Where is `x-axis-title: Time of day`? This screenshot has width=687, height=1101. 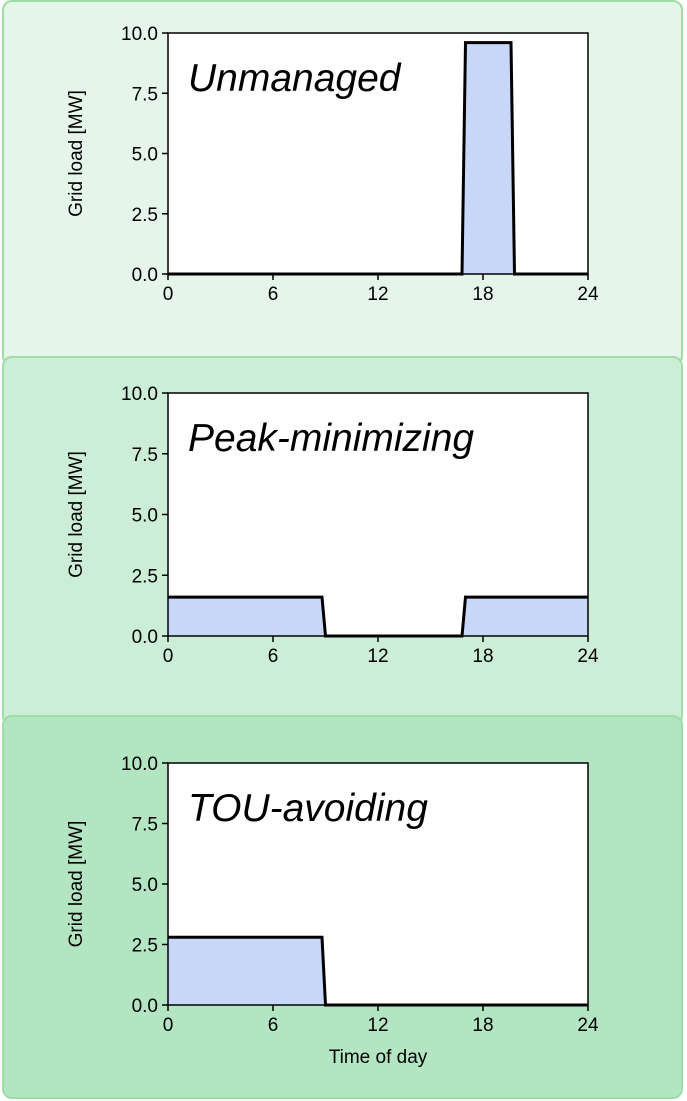
x-axis-title: Time of day is located at coordinates (378, 1057).